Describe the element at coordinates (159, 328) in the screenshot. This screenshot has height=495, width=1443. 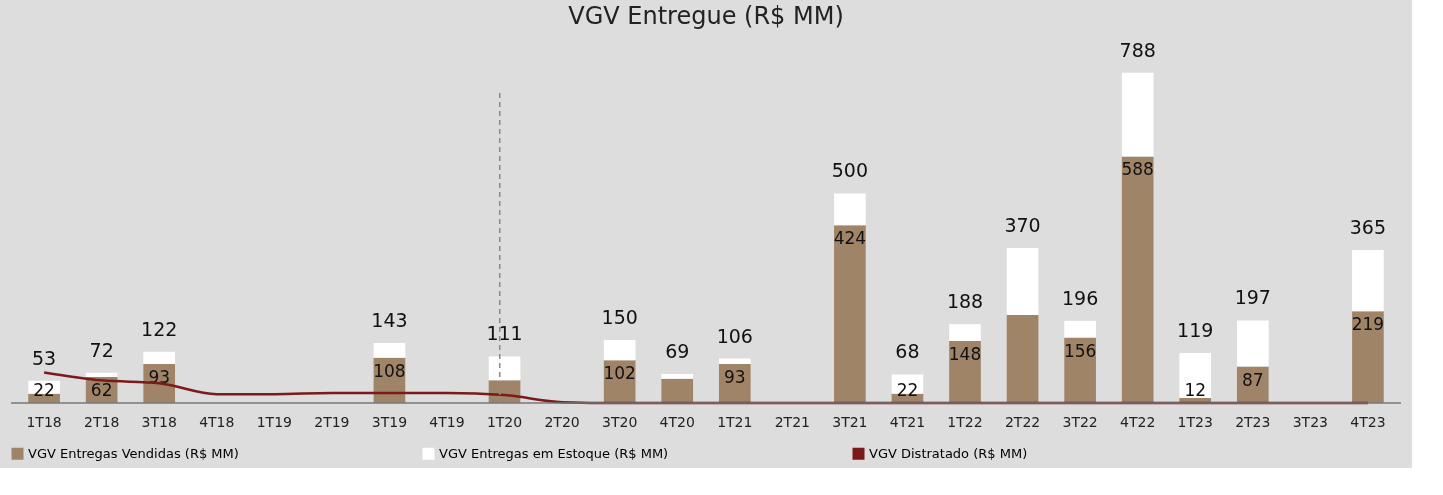
I see `total-label: 122` at that location.